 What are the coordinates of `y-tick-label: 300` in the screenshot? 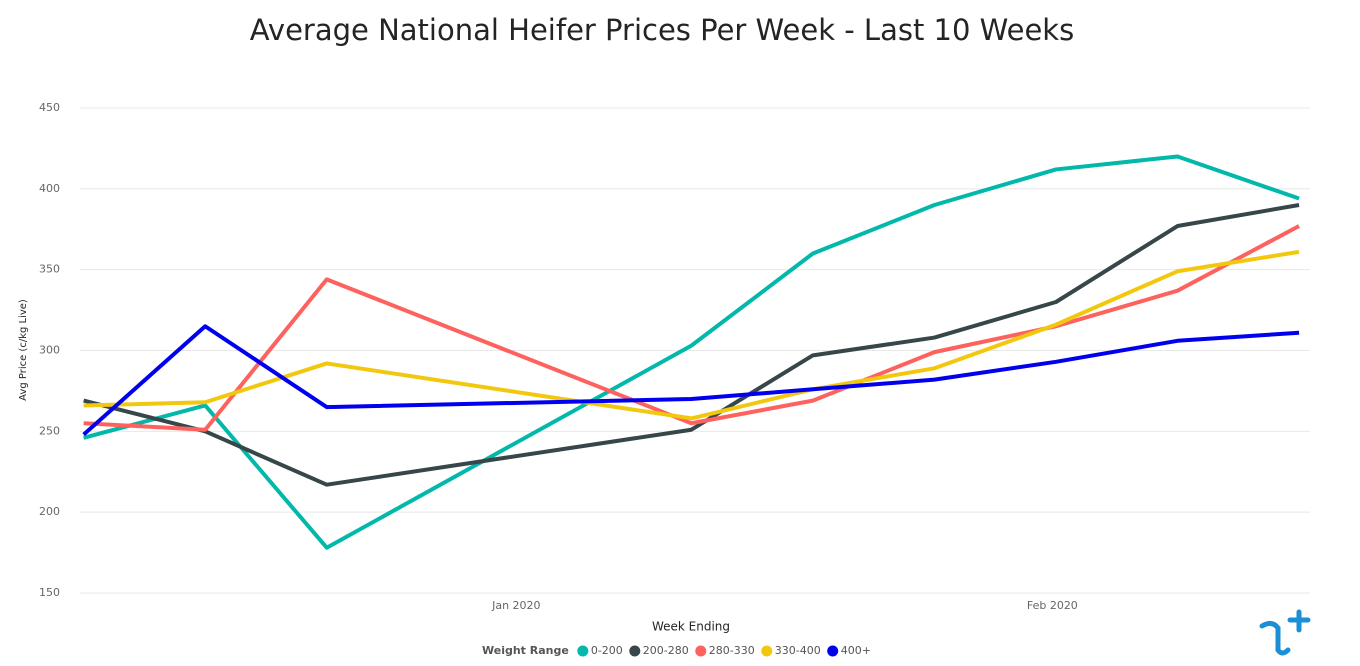 It's located at (49, 350).